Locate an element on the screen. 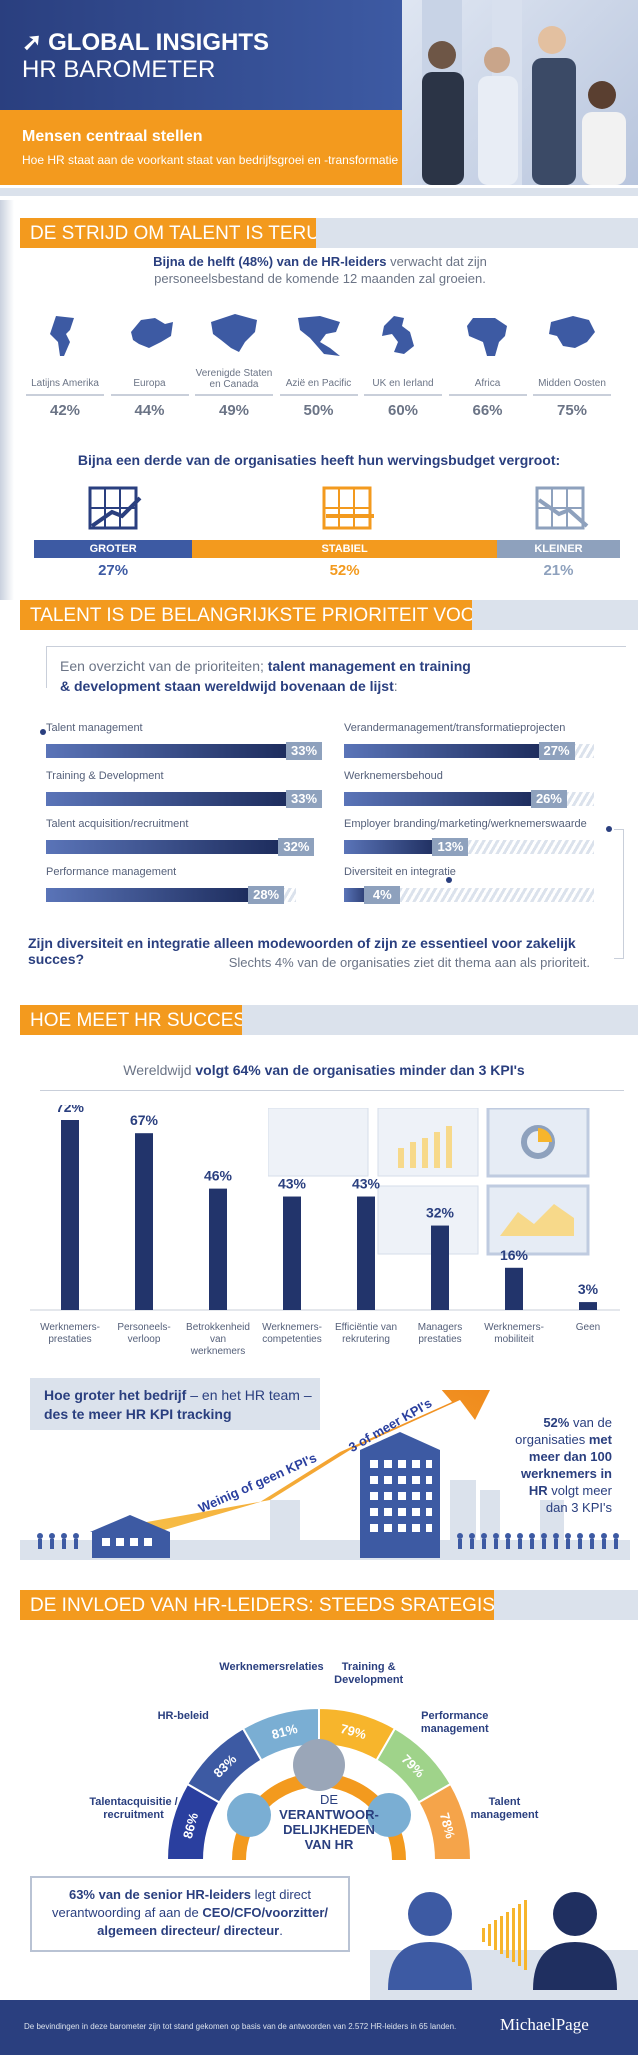  budget-segment: GROTER is located at coordinates (113, 549).